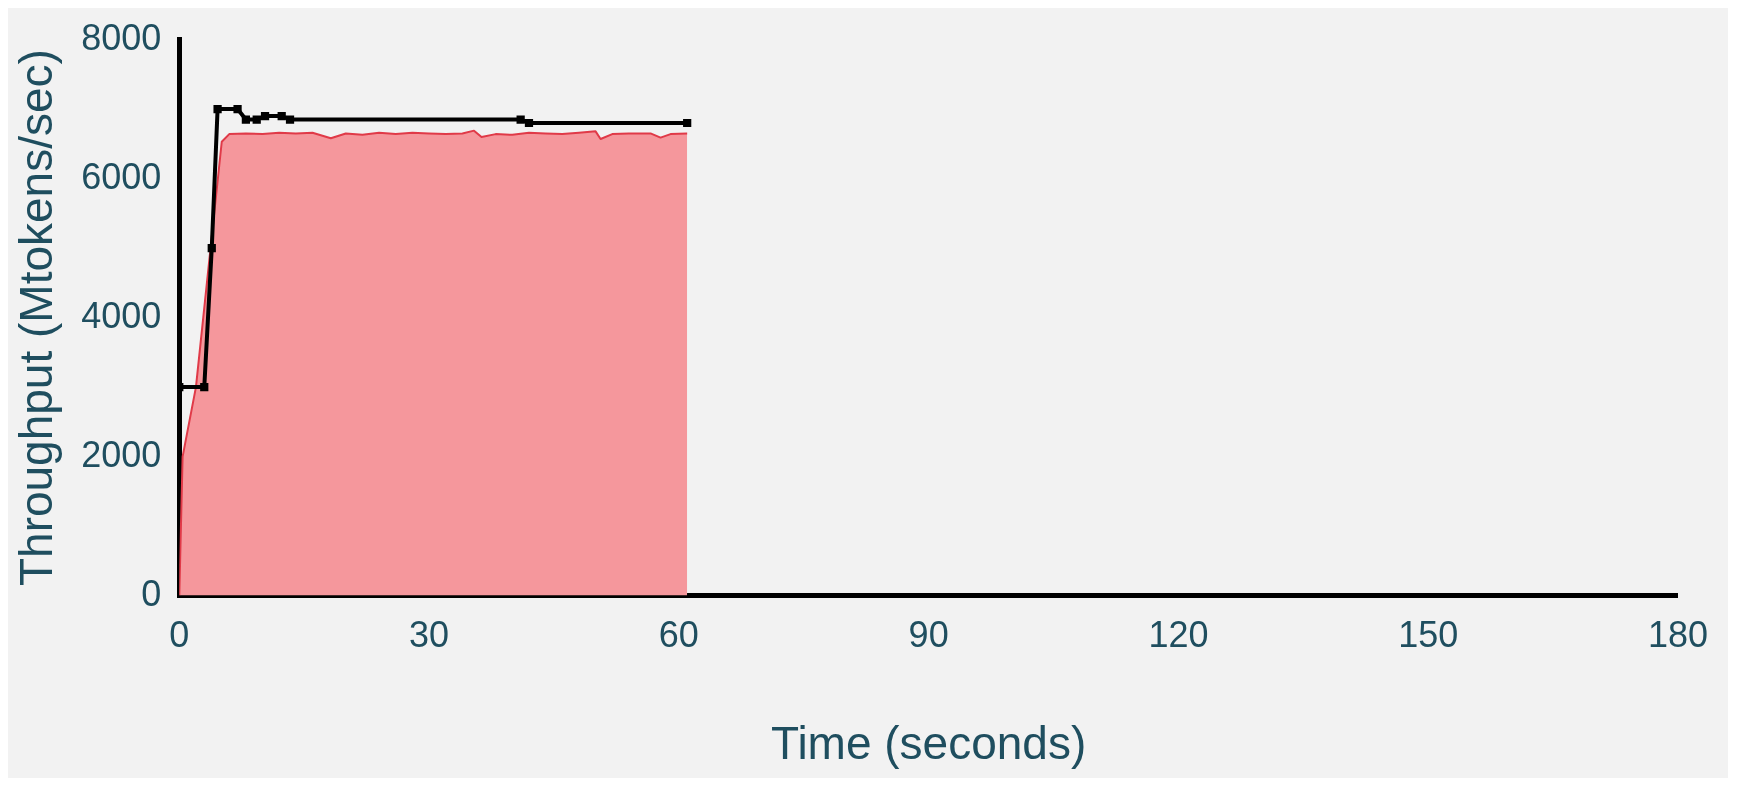 The width and height of the screenshot is (1748, 786). What do you see at coordinates (928, 743) in the screenshot?
I see `x-axis-title: Time (seconds)` at bounding box center [928, 743].